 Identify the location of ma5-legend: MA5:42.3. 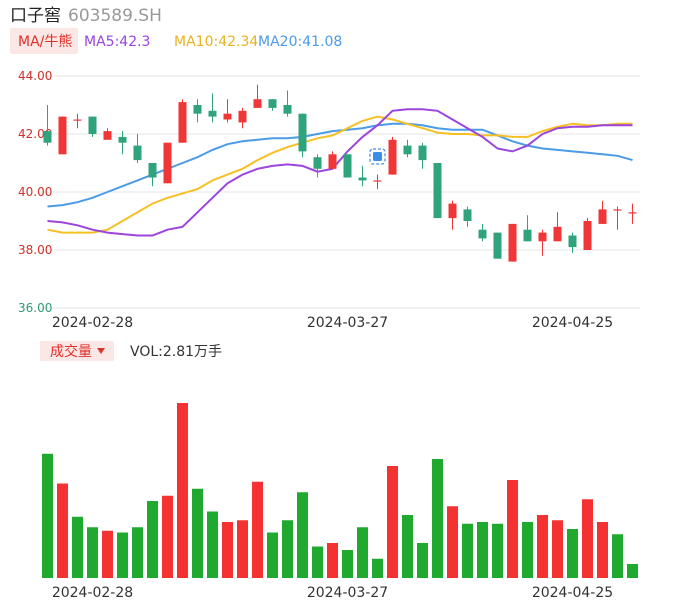
(117, 42).